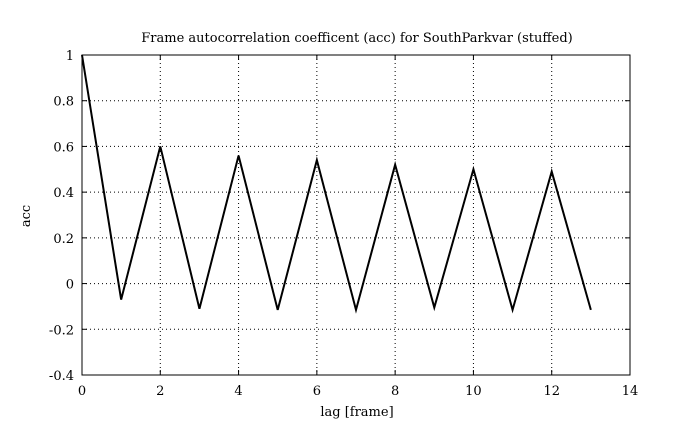 The width and height of the screenshot is (685, 433). What do you see at coordinates (238, 391) in the screenshot?
I see `x-tick-label: 4` at bounding box center [238, 391].